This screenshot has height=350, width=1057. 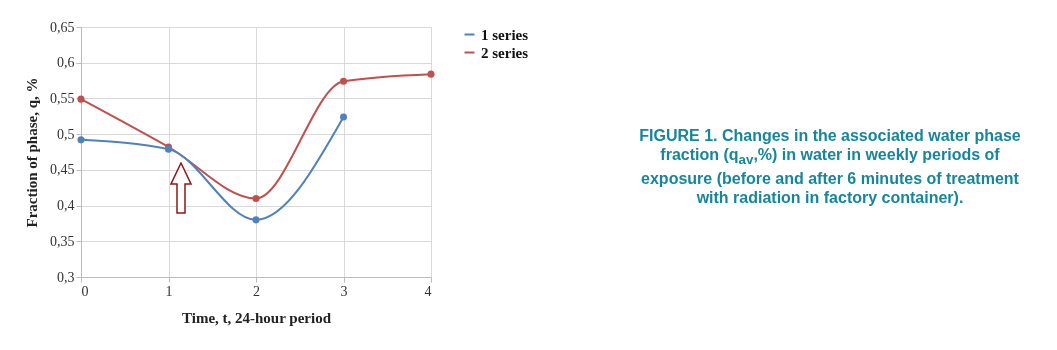 I want to click on y-axis-title: Fraction of phase, q, %, so click(x=32, y=152).